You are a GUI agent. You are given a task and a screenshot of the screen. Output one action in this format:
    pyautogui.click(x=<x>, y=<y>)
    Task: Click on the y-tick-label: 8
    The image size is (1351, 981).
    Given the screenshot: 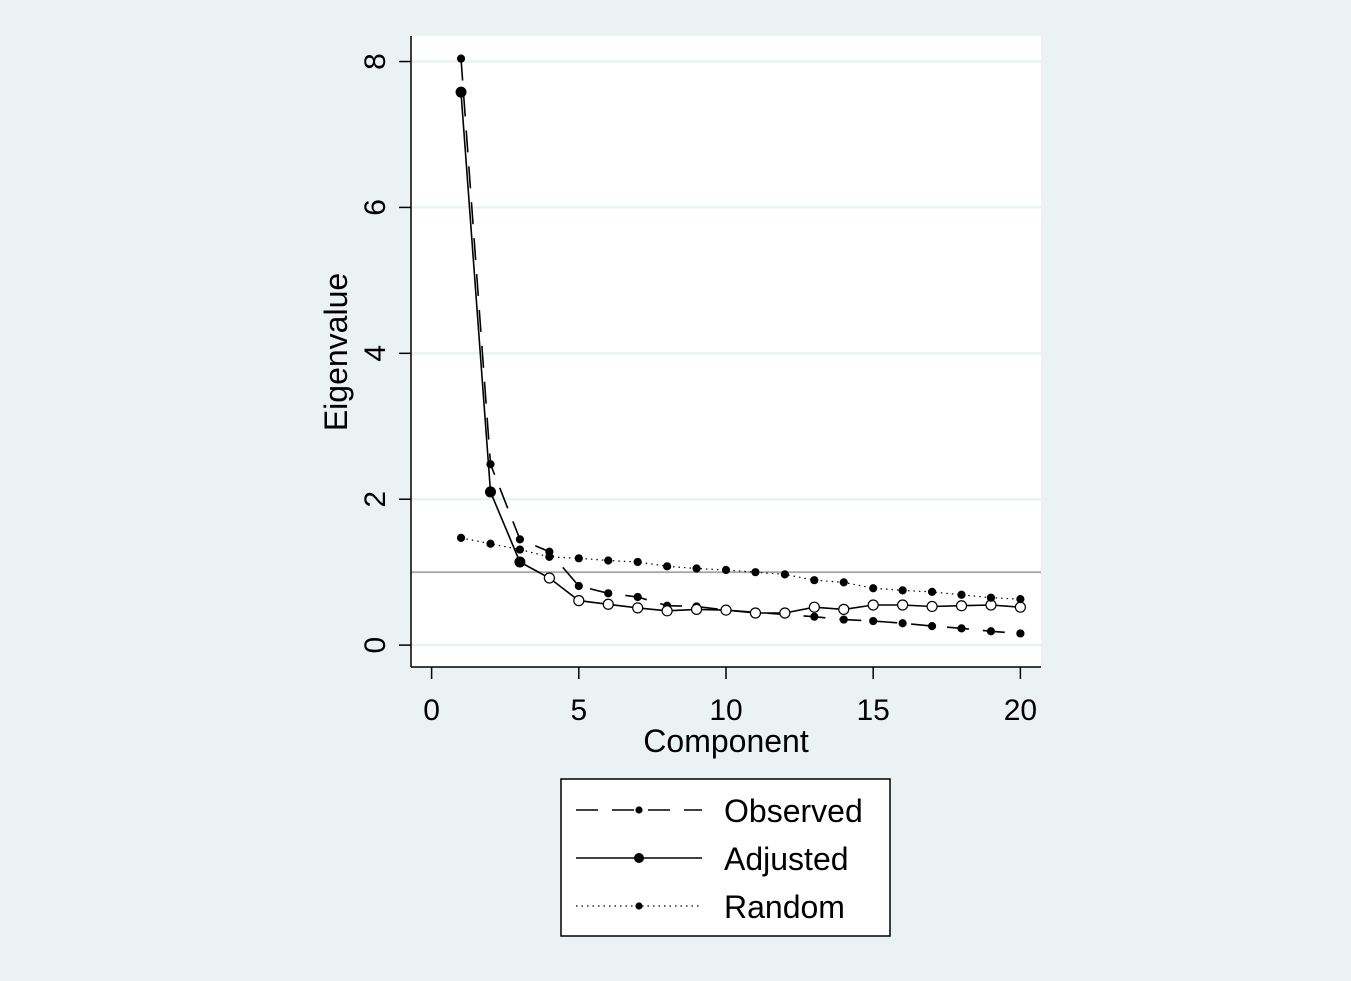 What is the action you would take?
    pyautogui.click(x=375, y=61)
    